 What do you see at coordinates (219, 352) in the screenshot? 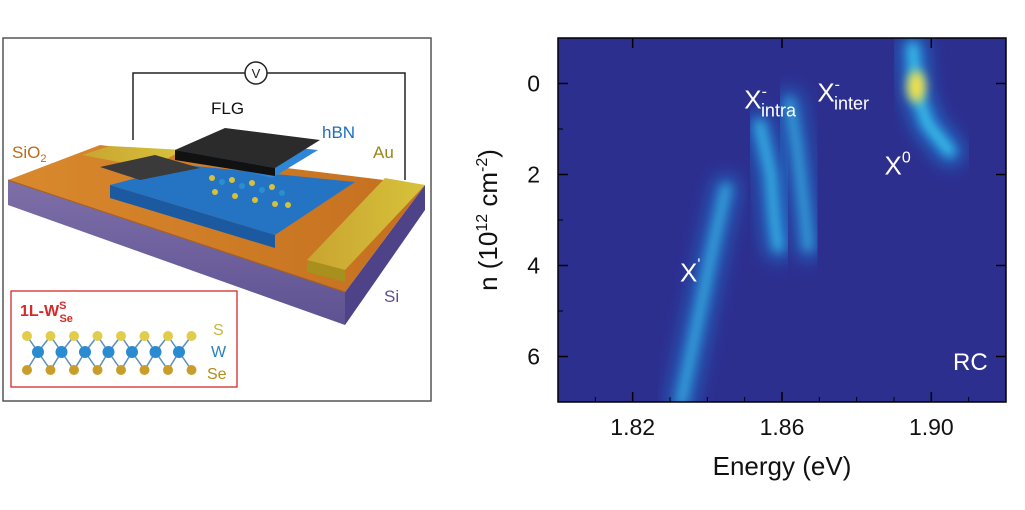
I see `inset-legend-w: W` at bounding box center [219, 352].